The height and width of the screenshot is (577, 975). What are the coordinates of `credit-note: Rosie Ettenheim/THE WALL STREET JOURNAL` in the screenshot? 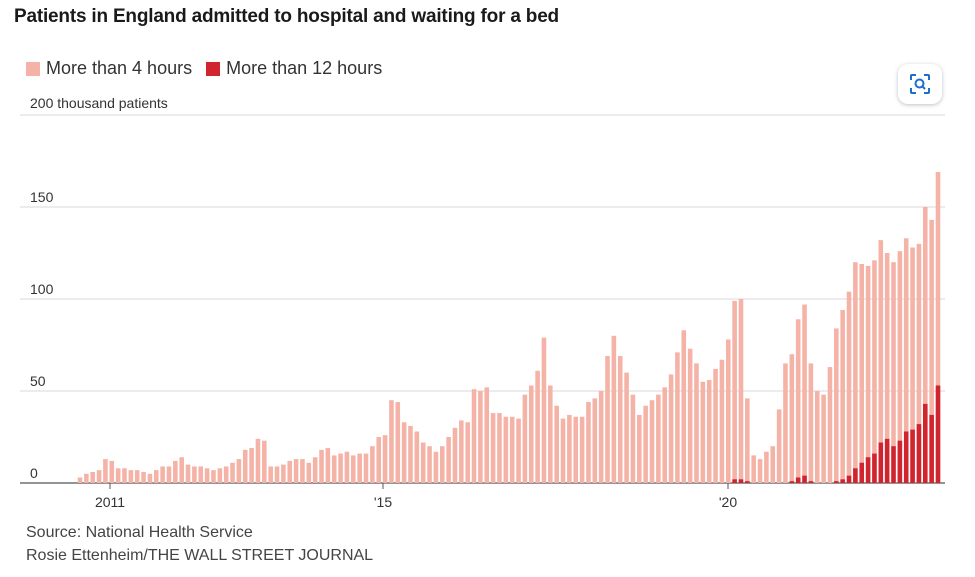 It's located at (200, 555).